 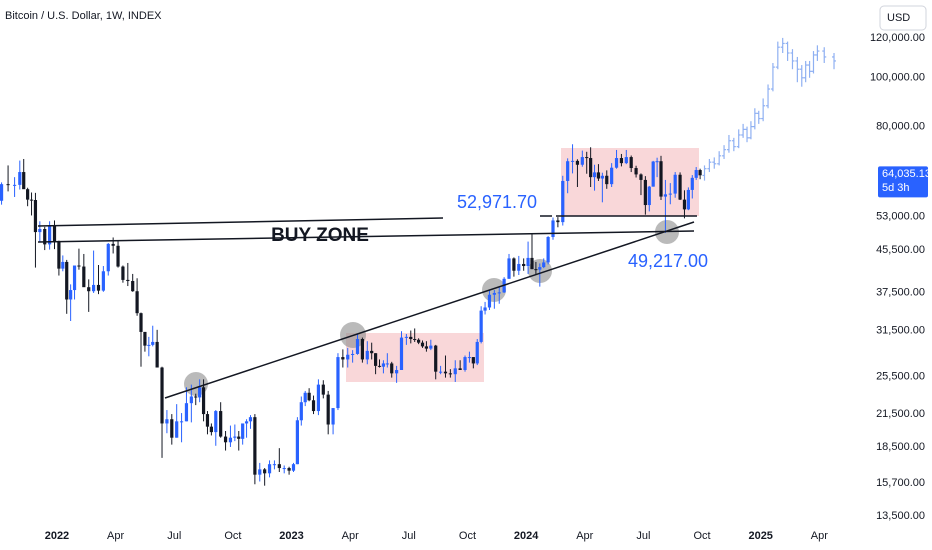 I want to click on currency-label: USD, so click(x=898, y=18).